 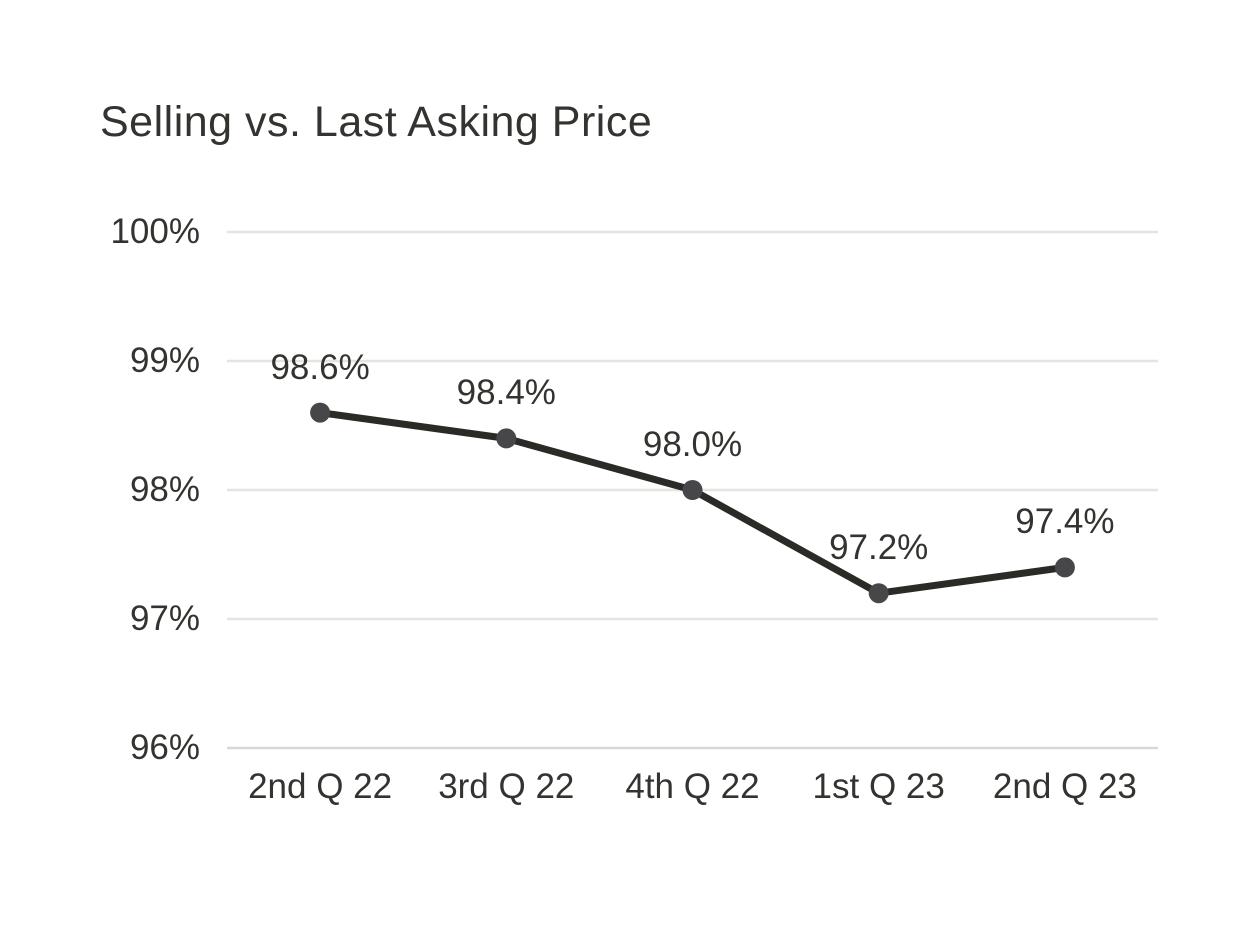 What do you see at coordinates (692, 444) in the screenshot?
I see `data-point-label: 98.0%` at bounding box center [692, 444].